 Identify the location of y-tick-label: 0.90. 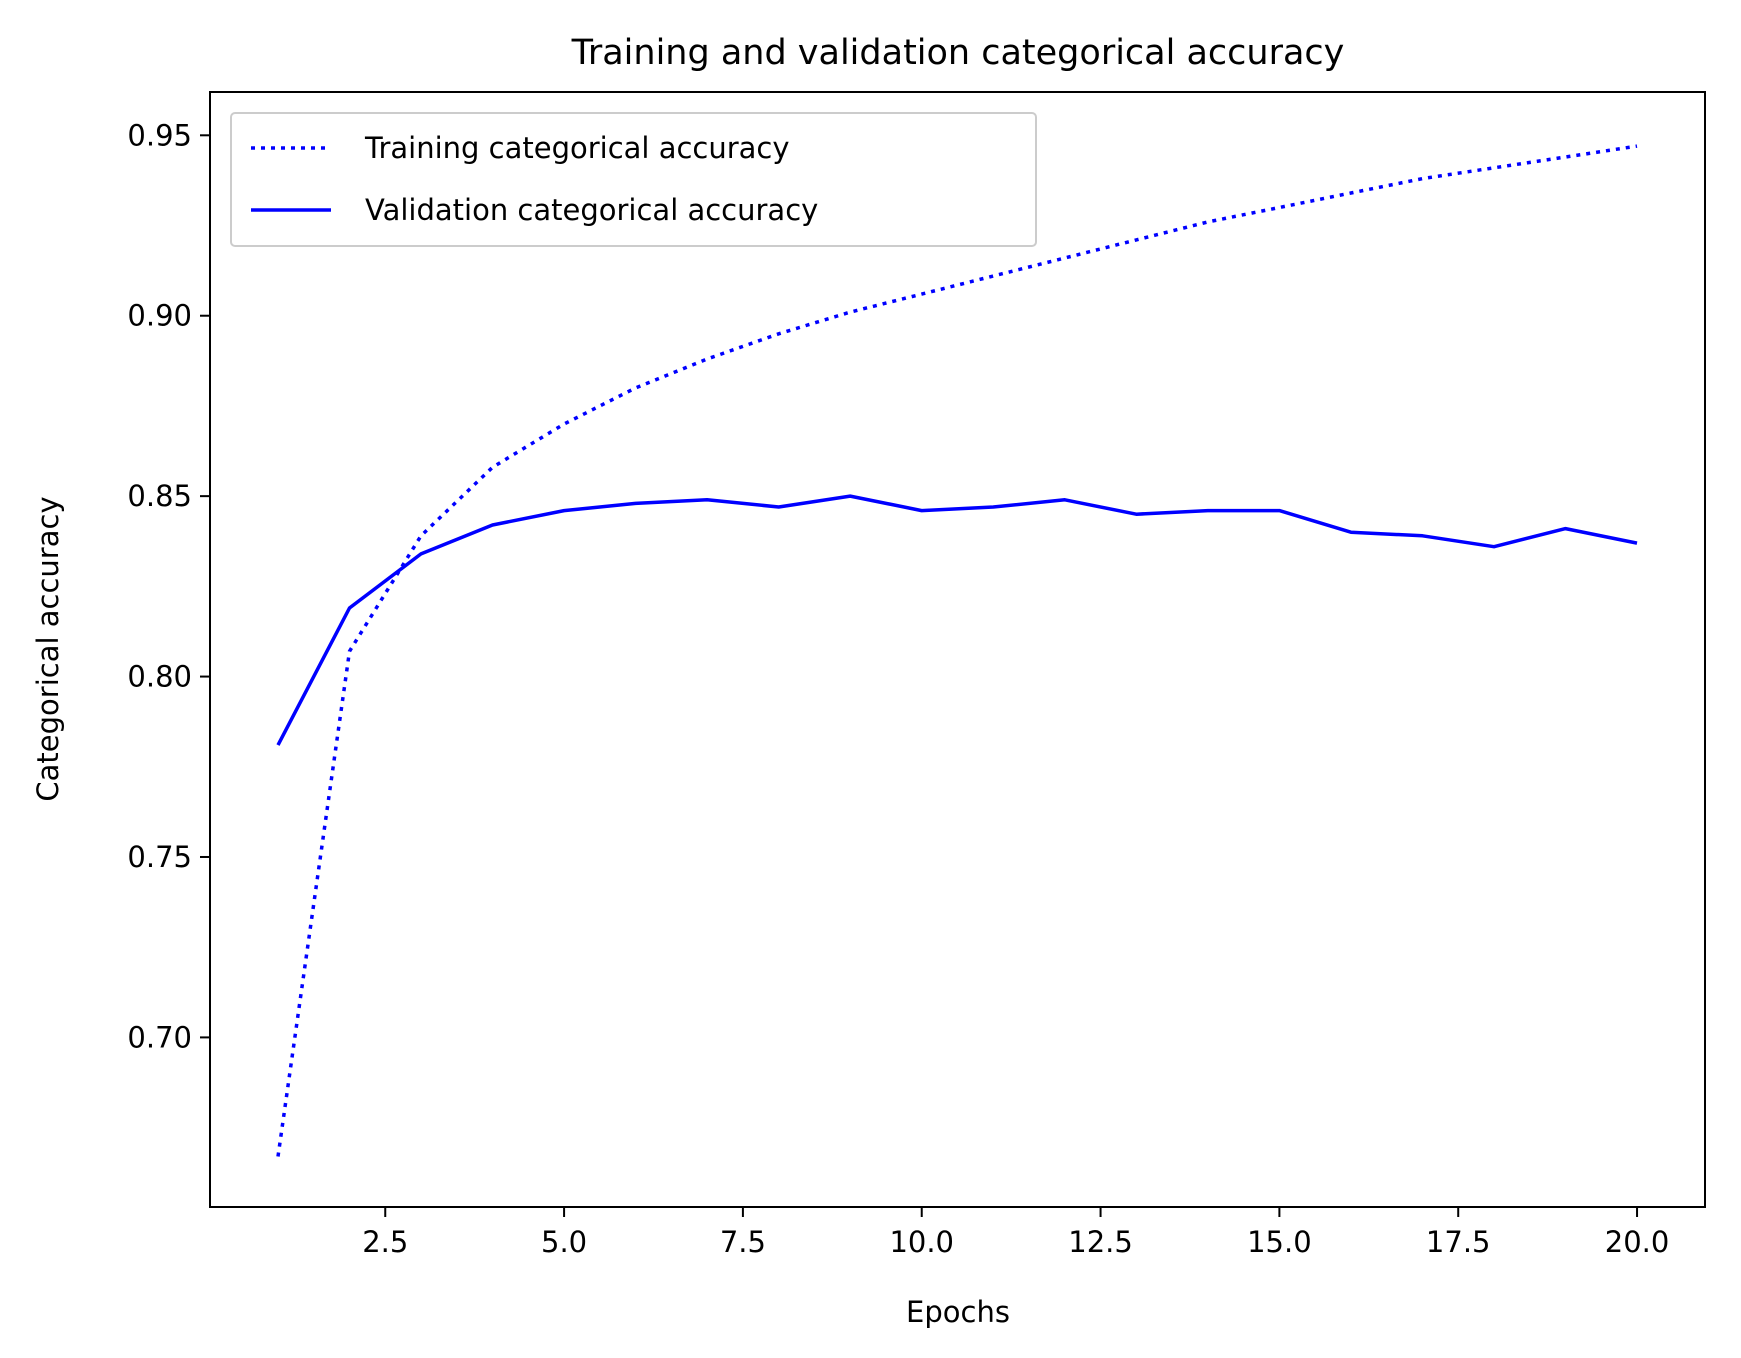
(159, 316).